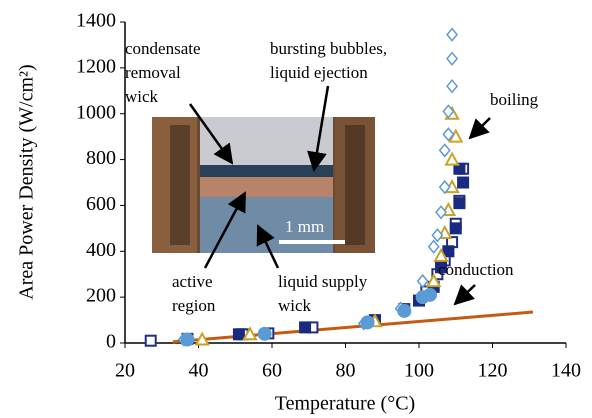 The image size is (592, 418). What do you see at coordinates (476, 269) in the screenshot?
I see `annotation: conduction` at bounding box center [476, 269].